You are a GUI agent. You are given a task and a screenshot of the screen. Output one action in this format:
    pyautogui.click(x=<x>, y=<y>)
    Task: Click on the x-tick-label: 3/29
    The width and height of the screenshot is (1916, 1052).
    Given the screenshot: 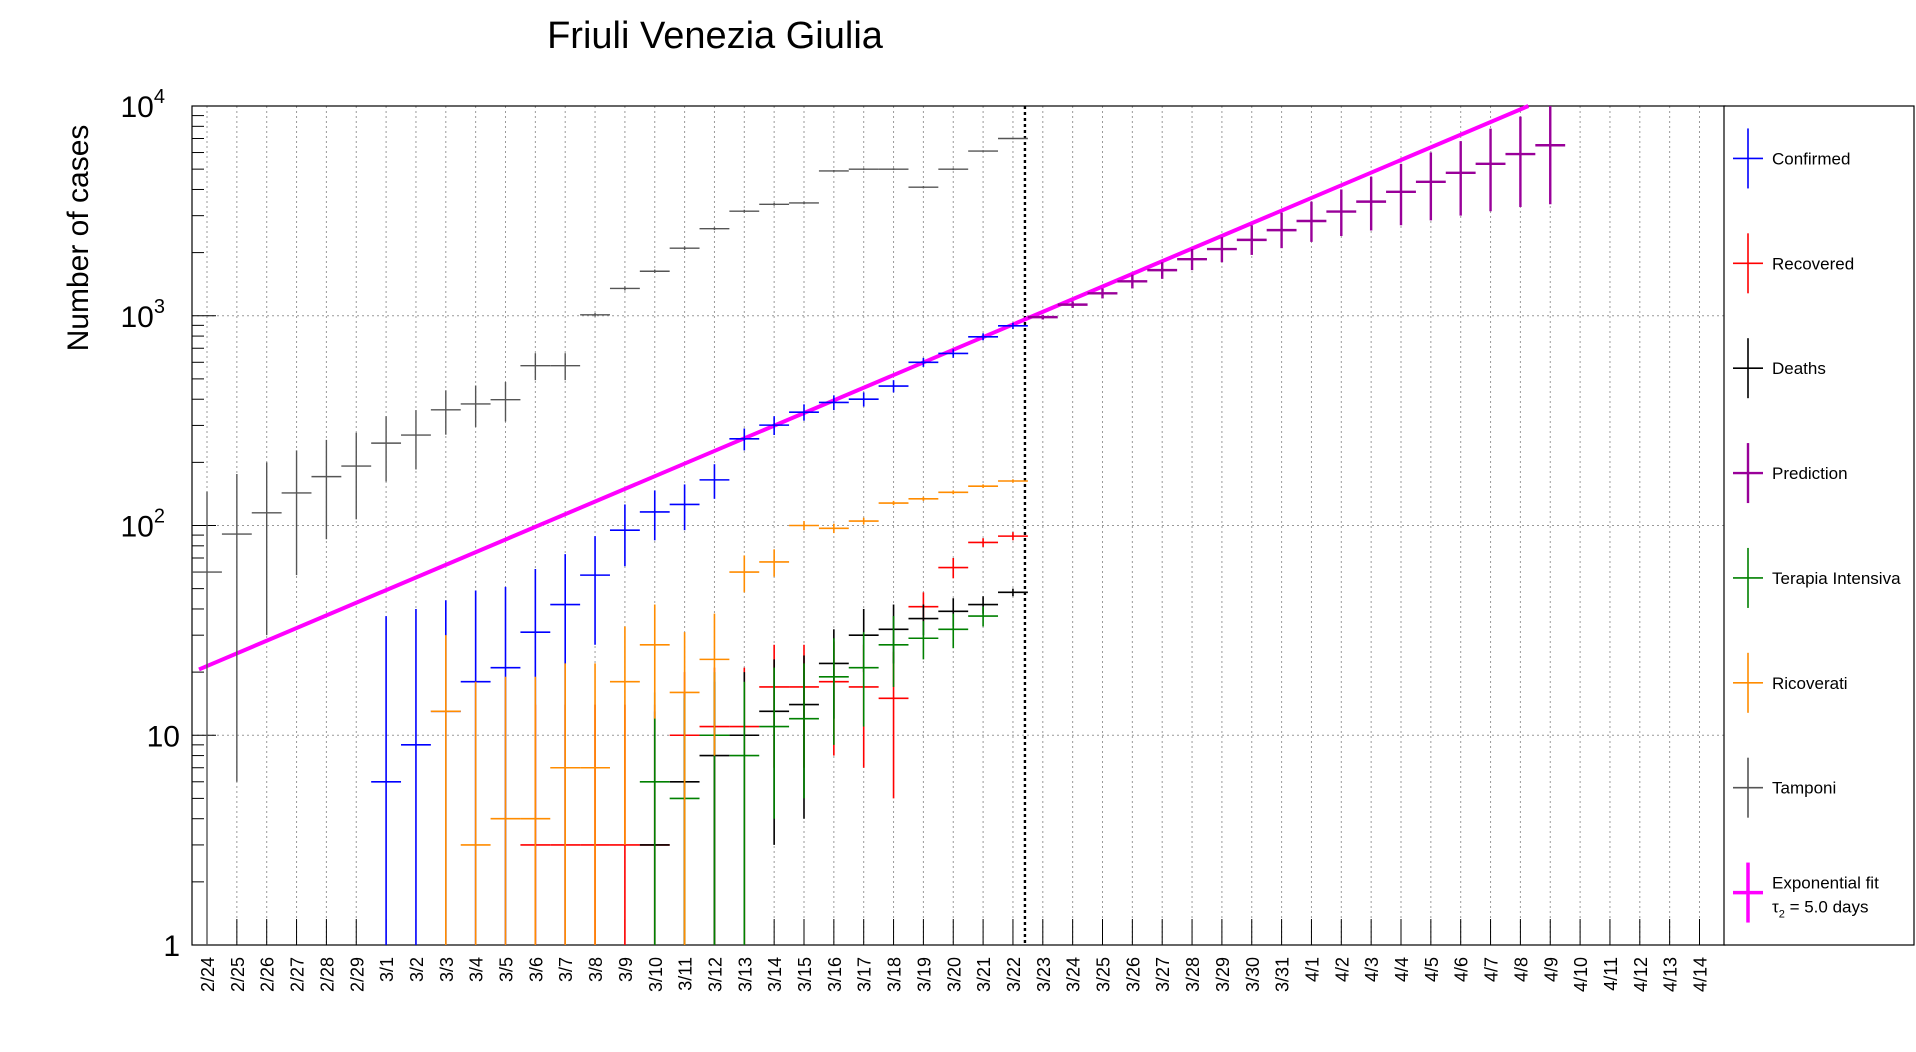 What is the action you would take?
    pyautogui.click(x=1223, y=974)
    